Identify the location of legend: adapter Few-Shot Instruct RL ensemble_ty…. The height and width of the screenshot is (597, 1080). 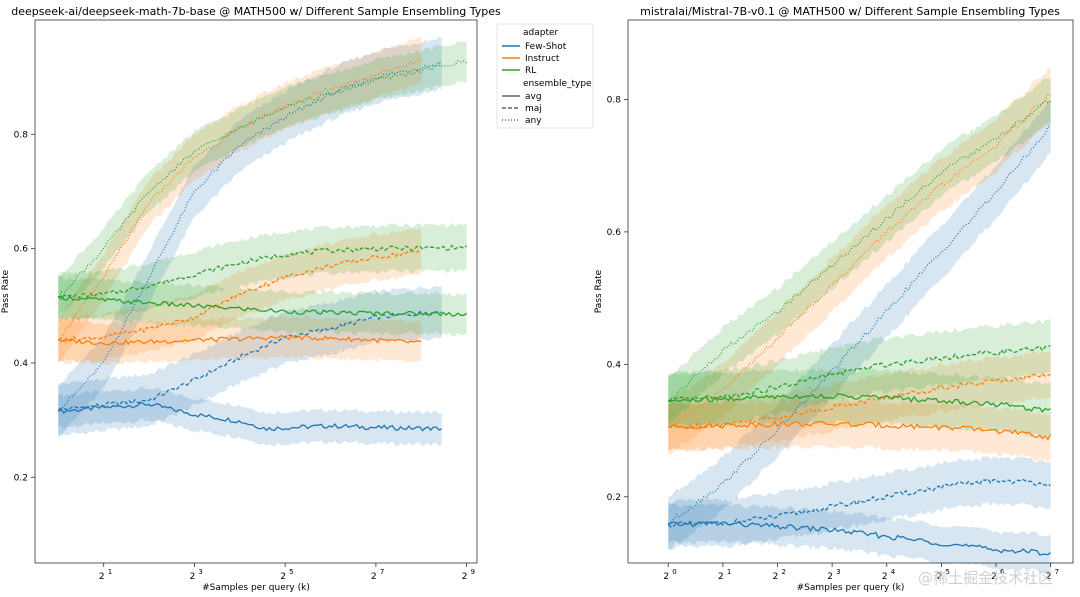
(545, 76).